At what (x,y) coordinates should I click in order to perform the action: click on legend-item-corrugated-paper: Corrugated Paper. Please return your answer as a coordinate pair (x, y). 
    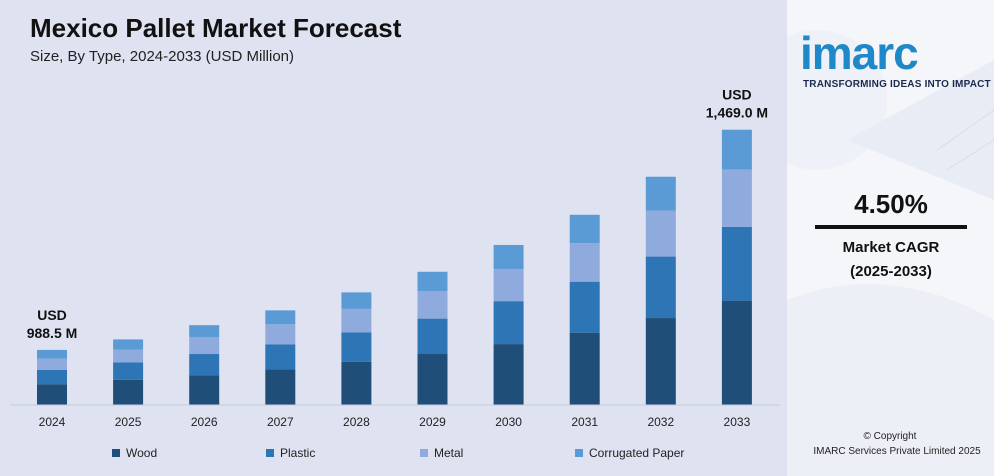
    Looking at the image, I should click on (629, 453).